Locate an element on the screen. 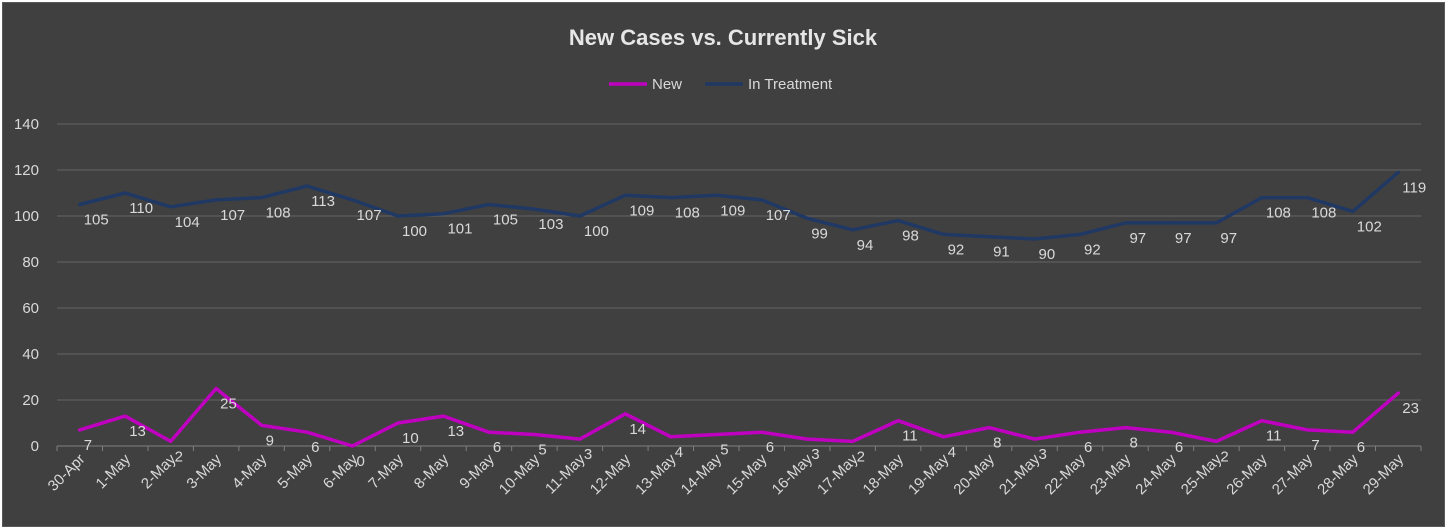 The height and width of the screenshot is (529, 1447). x-tick-label: 26-May is located at coordinates (1247, 474).